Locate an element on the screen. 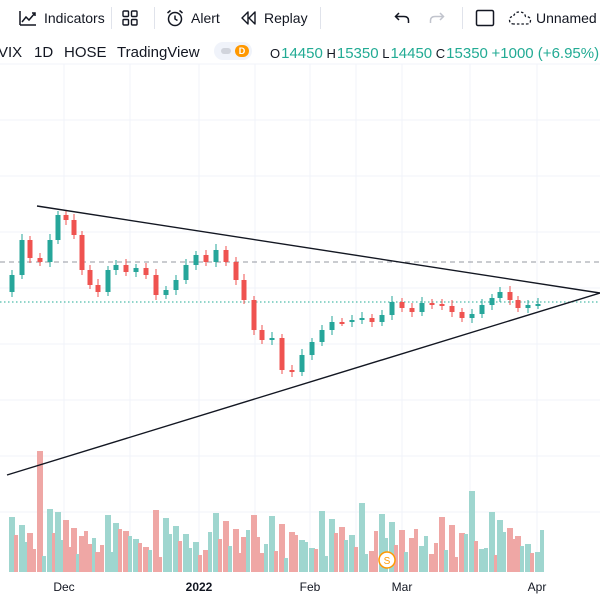 The height and width of the screenshot is (600, 600). alert-label: Alert is located at coordinates (205, 18).